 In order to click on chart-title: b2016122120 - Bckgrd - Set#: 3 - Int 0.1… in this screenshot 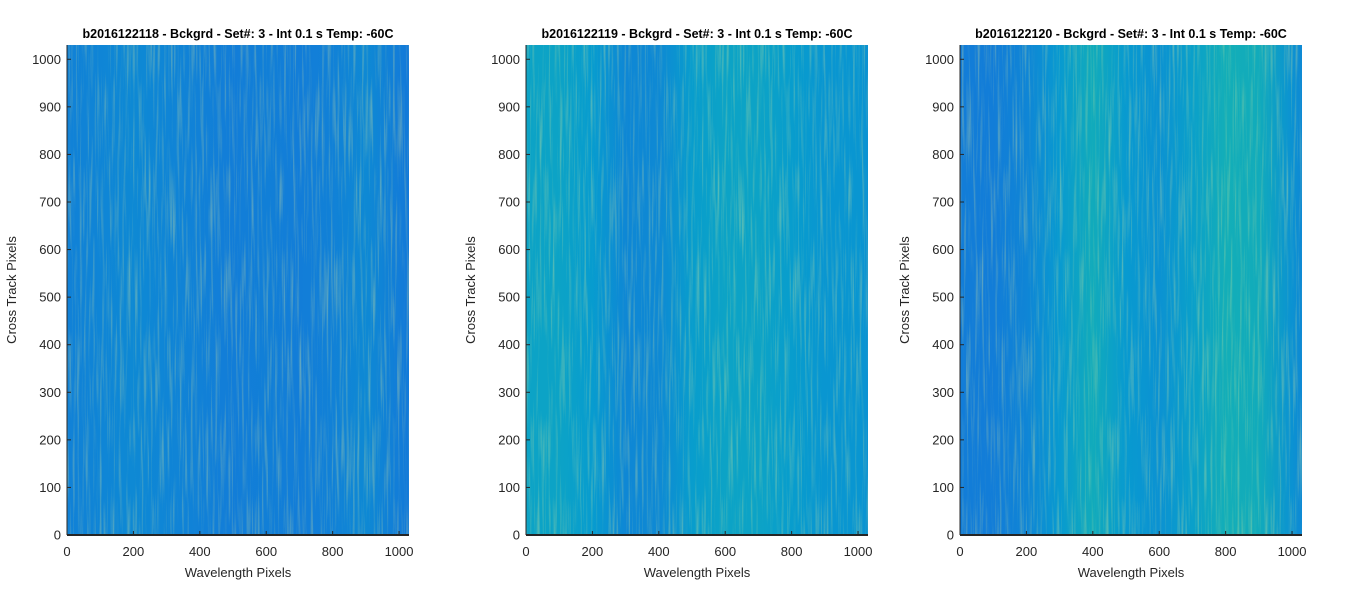, I will do `click(1131, 34)`.